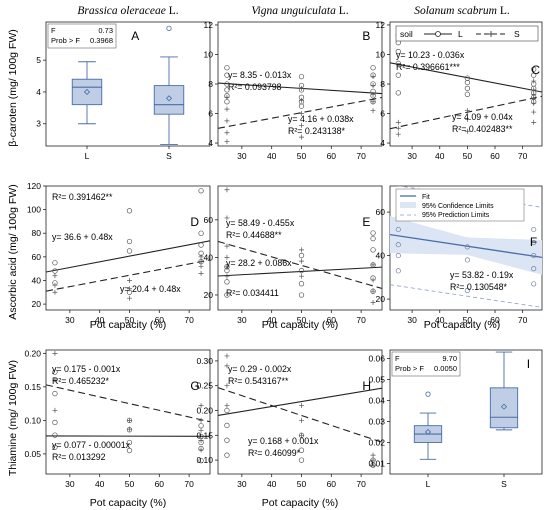 Image resolution: width=550 pixels, height=510 pixels. Describe the element at coordinates (332, 156) in the screenshot. I see `panel-b-xtick-label: 60` at that location.